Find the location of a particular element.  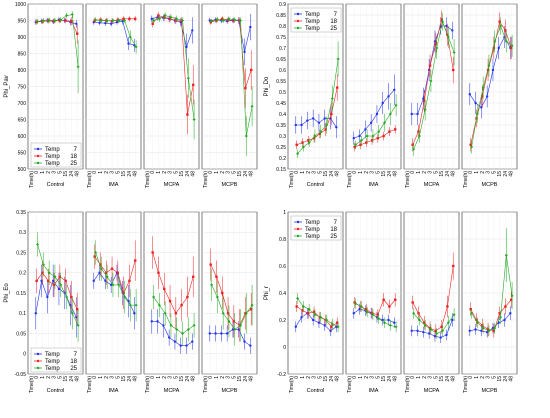

y-tick-label: 950 is located at coordinates (22, 21).